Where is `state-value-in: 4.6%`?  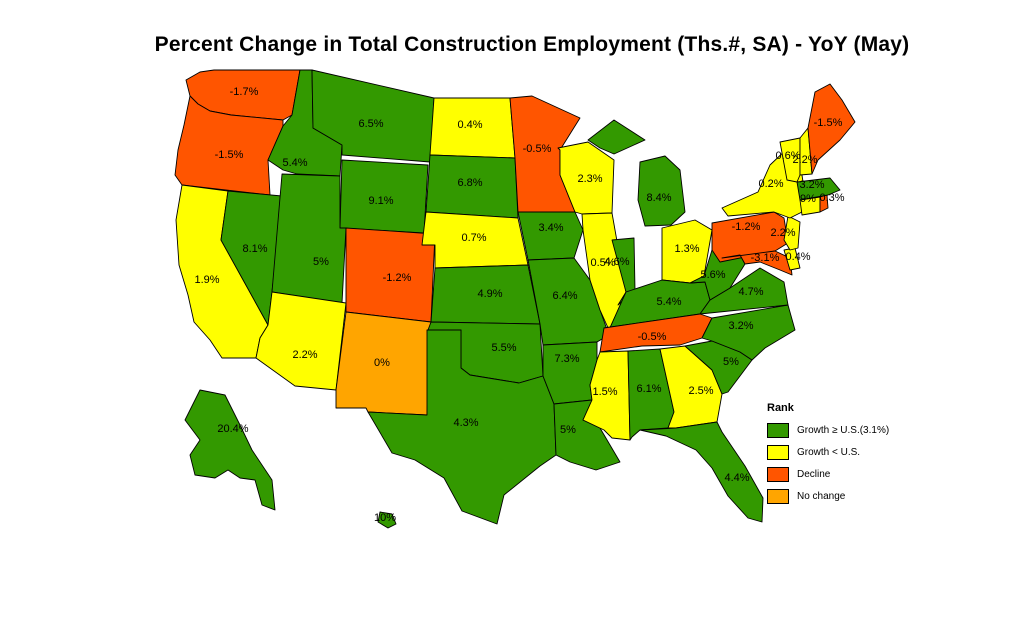
state-value-in: 4.6% is located at coordinates (616, 262).